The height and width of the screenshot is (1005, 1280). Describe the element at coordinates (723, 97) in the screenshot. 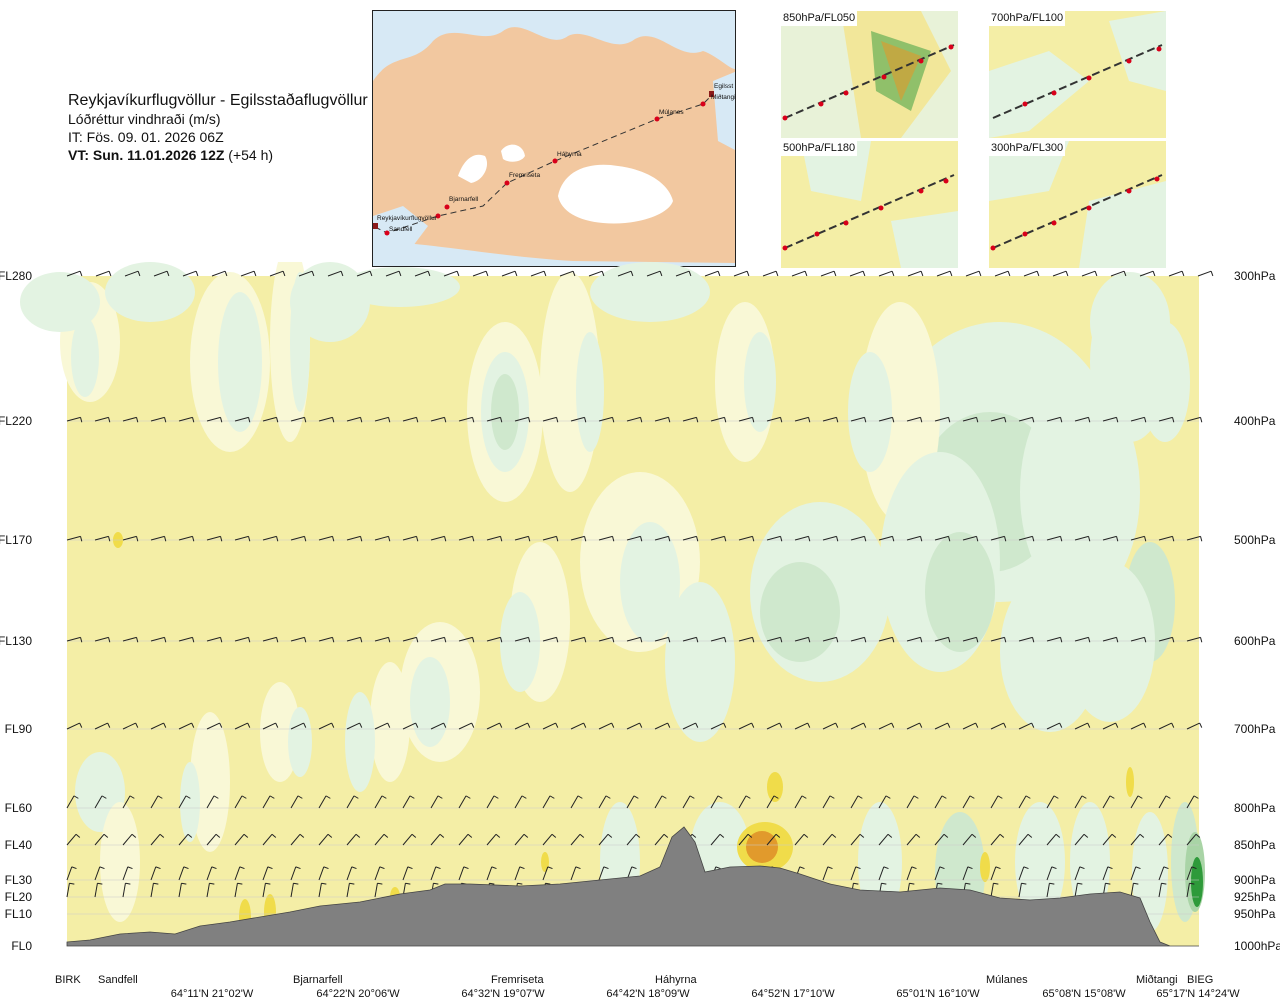

I see `waypoint-label: Miðtangi` at that location.